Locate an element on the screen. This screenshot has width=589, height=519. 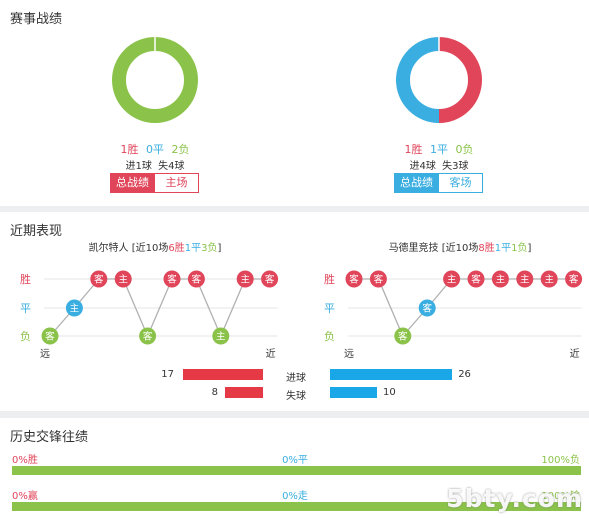
h2h-result-bar is located at coordinates (296, 470).